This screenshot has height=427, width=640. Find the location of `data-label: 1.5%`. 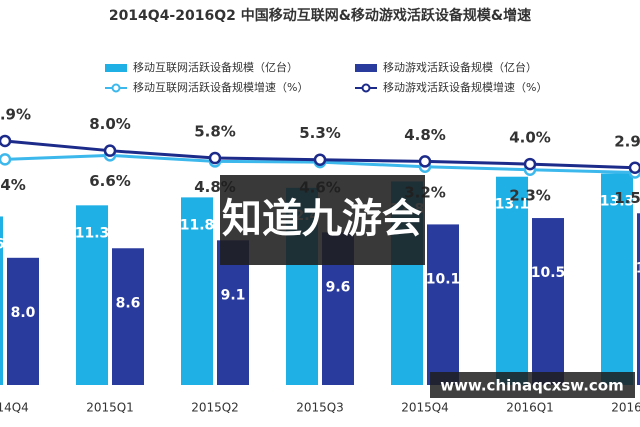

data-label: 1.5% is located at coordinates (627, 198).